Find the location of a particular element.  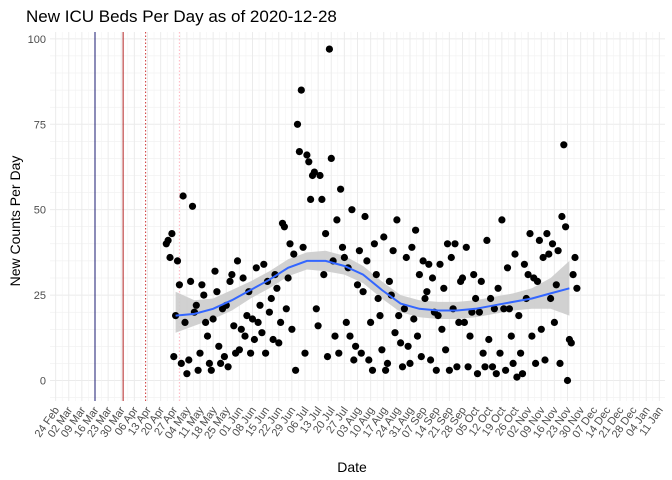

y-tick-label: 100 is located at coordinates (37, 40).